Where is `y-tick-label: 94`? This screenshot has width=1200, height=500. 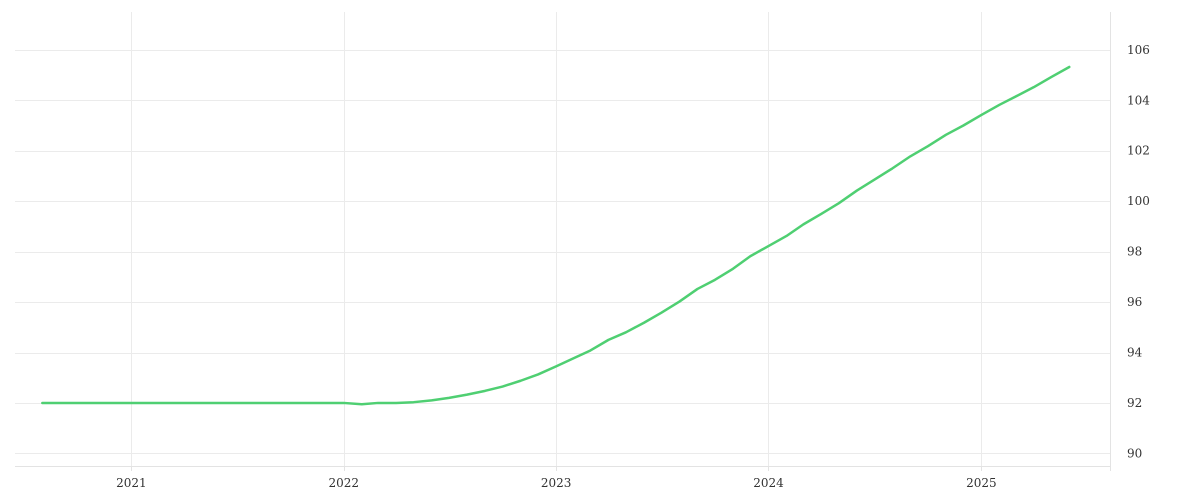
y-tick-label: 94 is located at coordinates (1135, 353).